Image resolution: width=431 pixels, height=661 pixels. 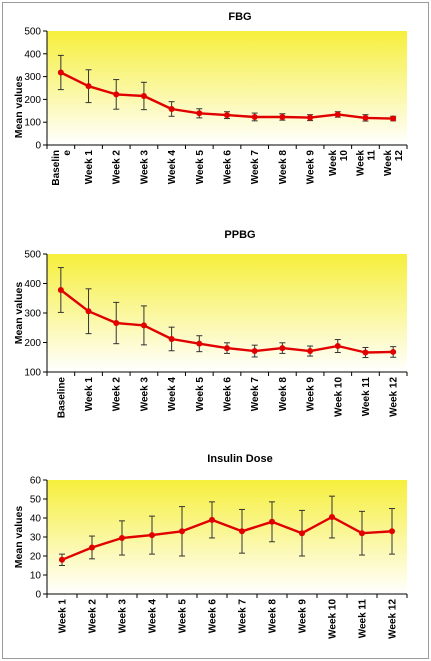 I want to click on chart-title: FBG, so click(x=239, y=17).